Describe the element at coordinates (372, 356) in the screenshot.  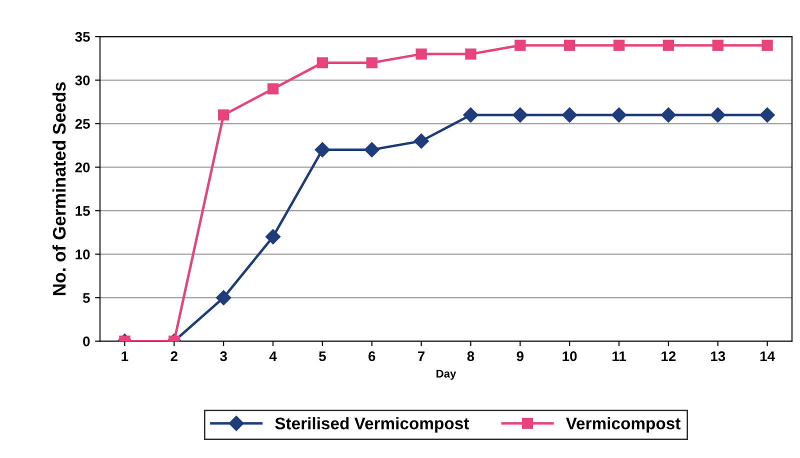
I see `x-tick-label: 6` at that location.